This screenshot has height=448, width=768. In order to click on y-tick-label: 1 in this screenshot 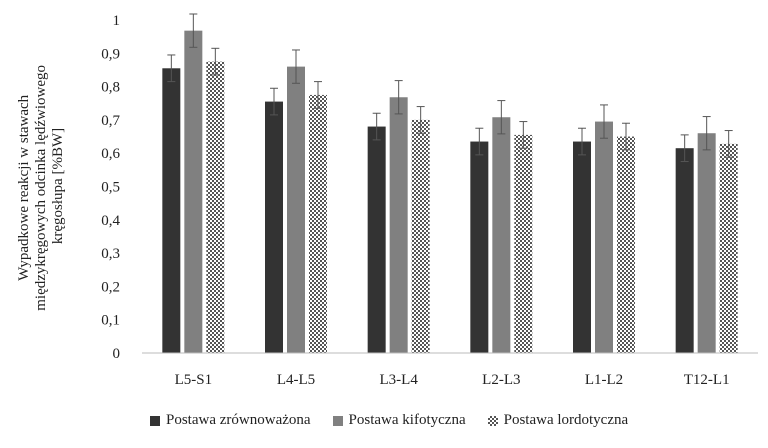, I will do `click(117, 21)`.